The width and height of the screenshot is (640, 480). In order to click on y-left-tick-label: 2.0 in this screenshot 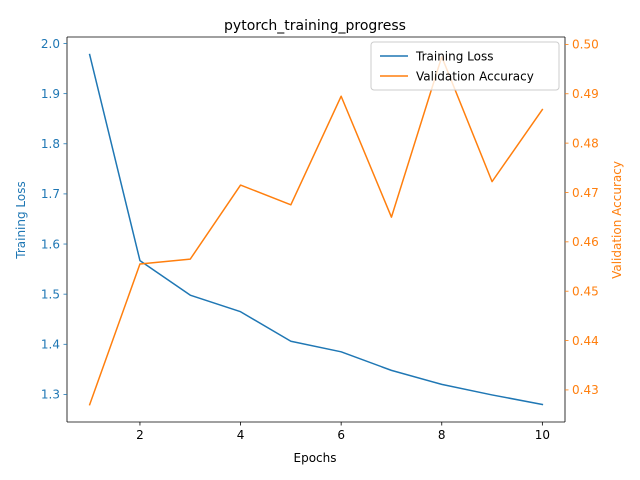, I will do `click(50, 44)`.